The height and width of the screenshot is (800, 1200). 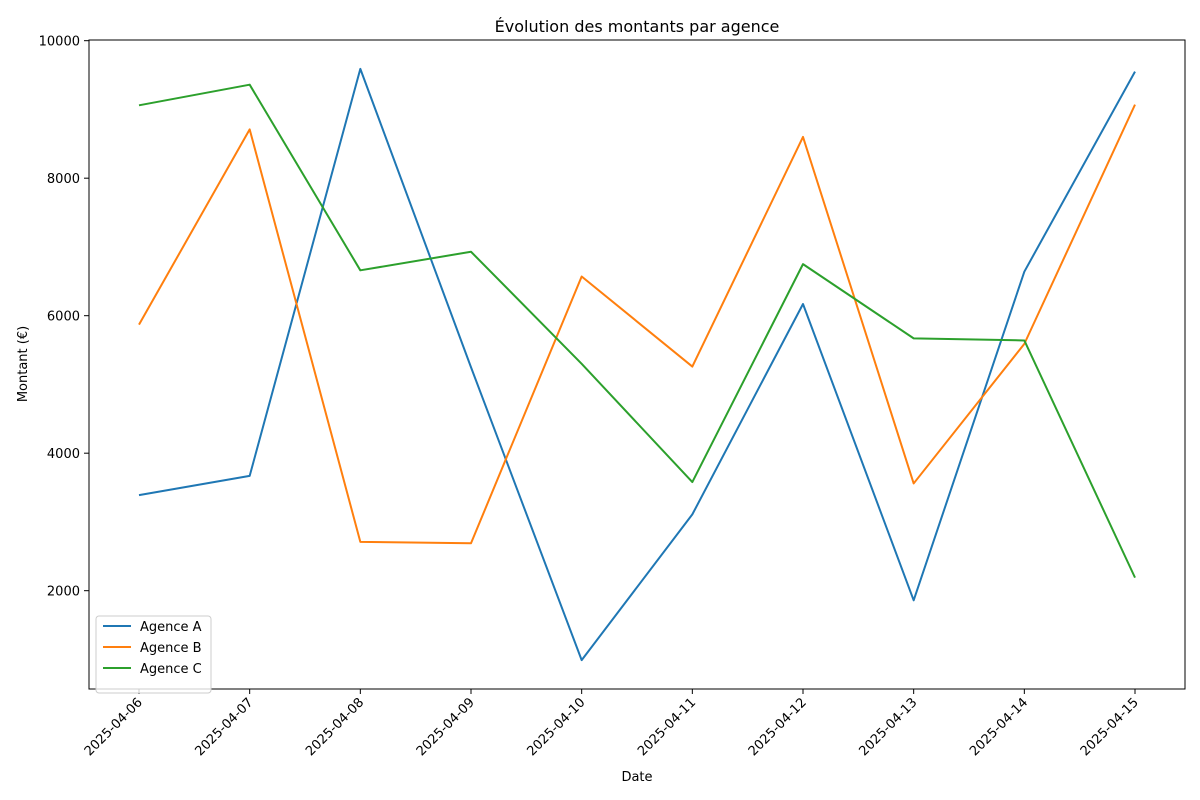 What do you see at coordinates (637, 26) in the screenshot?
I see `chart-title: Évolution des montants par agence` at bounding box center [637, 26].